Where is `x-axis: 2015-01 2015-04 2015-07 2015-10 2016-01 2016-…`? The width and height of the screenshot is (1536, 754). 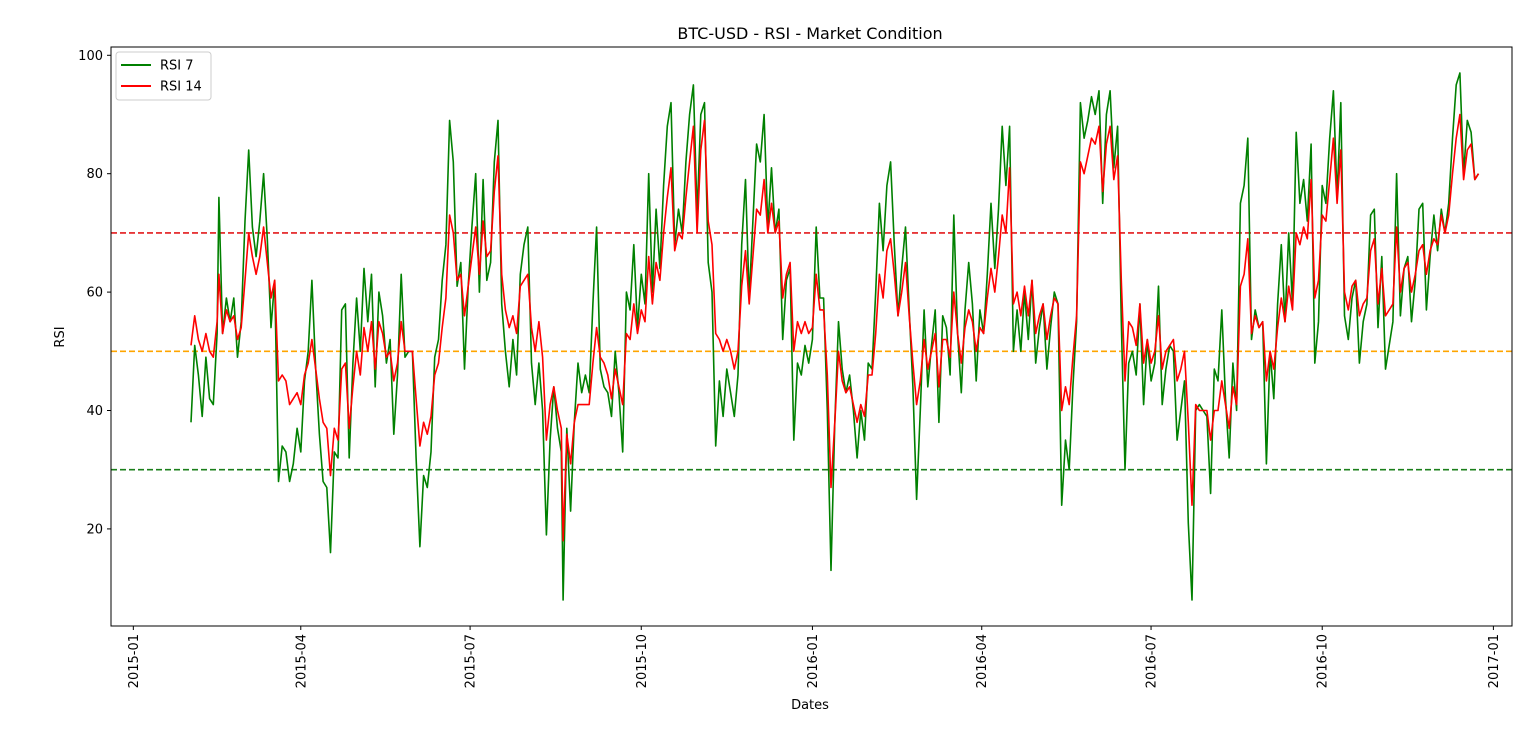
x-axis: 2015-01 2015-04 2015-07 2015-10 2016-01 2016-… is located at coordinates (814, 657).